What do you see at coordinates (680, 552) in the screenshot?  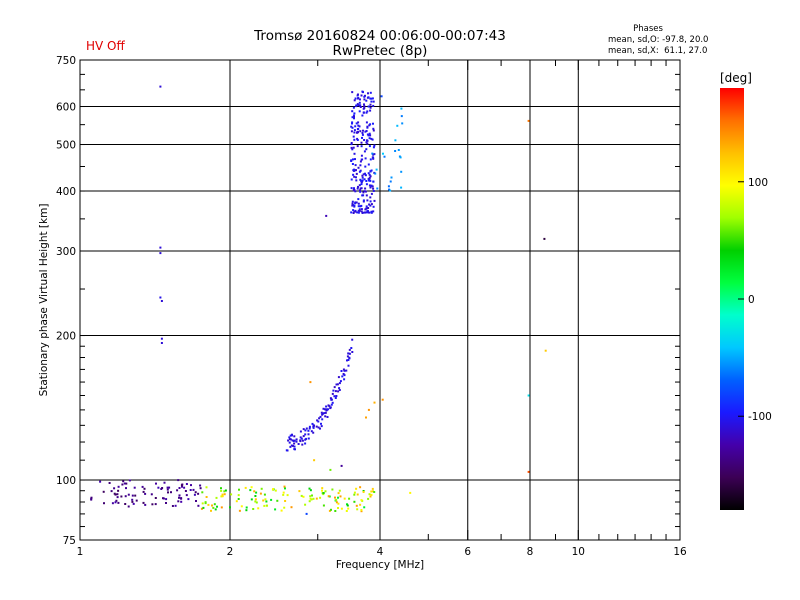 I see `x-tick-label: 16` at bounding box center [680, 552].